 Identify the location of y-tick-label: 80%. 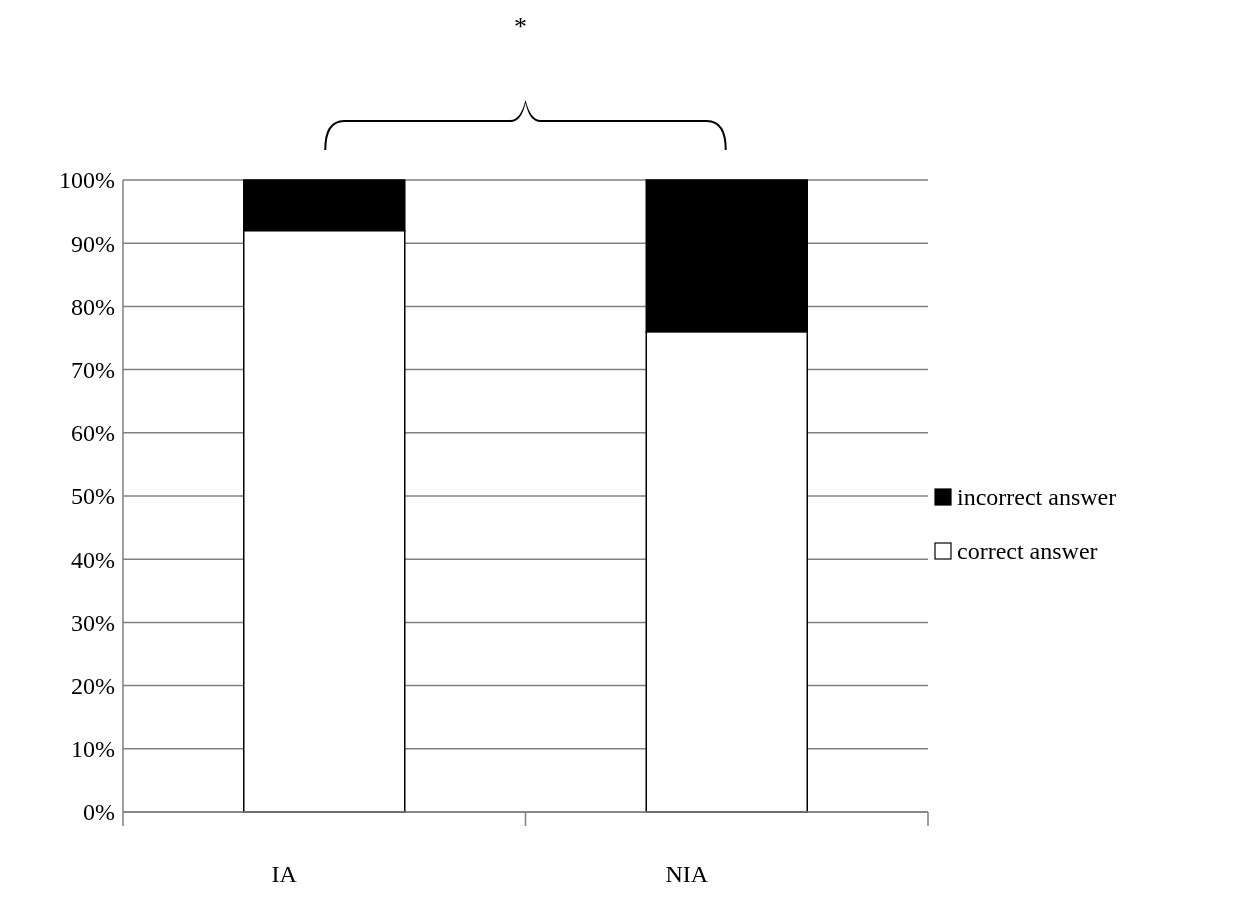
(93, 306).